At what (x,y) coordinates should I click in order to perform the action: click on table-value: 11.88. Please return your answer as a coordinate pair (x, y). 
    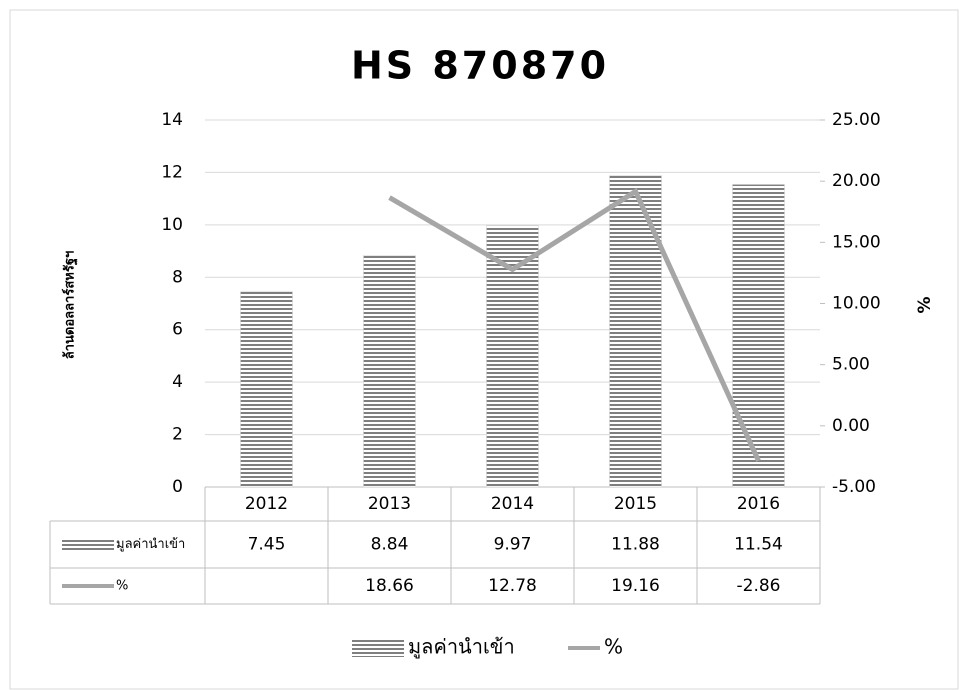
    Looking at the image, I should click on (635, 545).